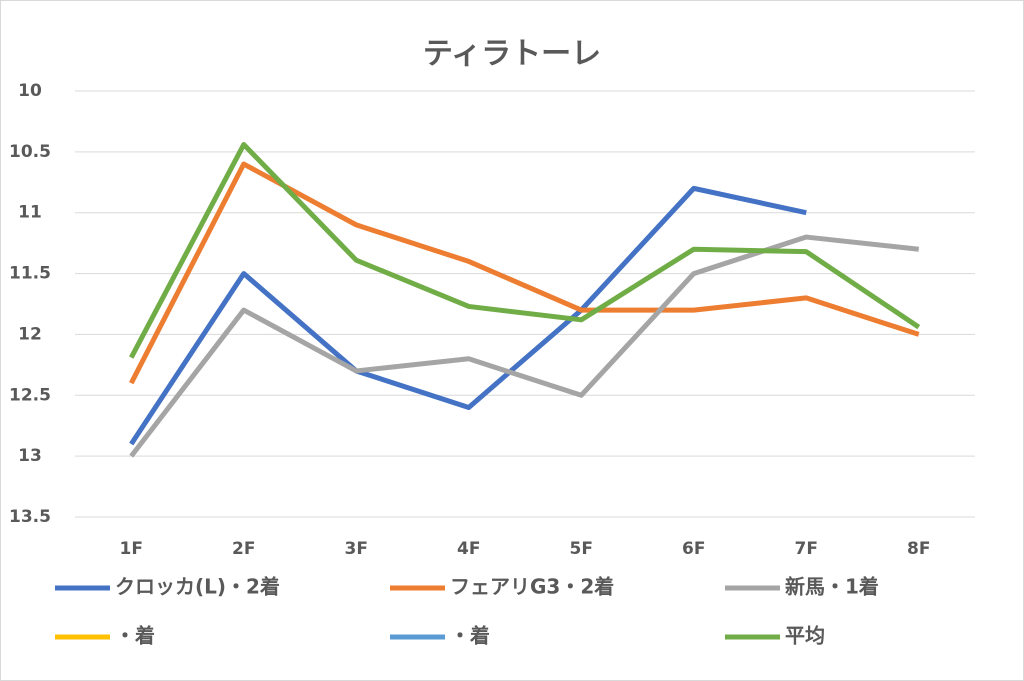  Describe the element at coordinates (131, 549) in the screenshot. I see `x-tick-label: 1F` at that location.